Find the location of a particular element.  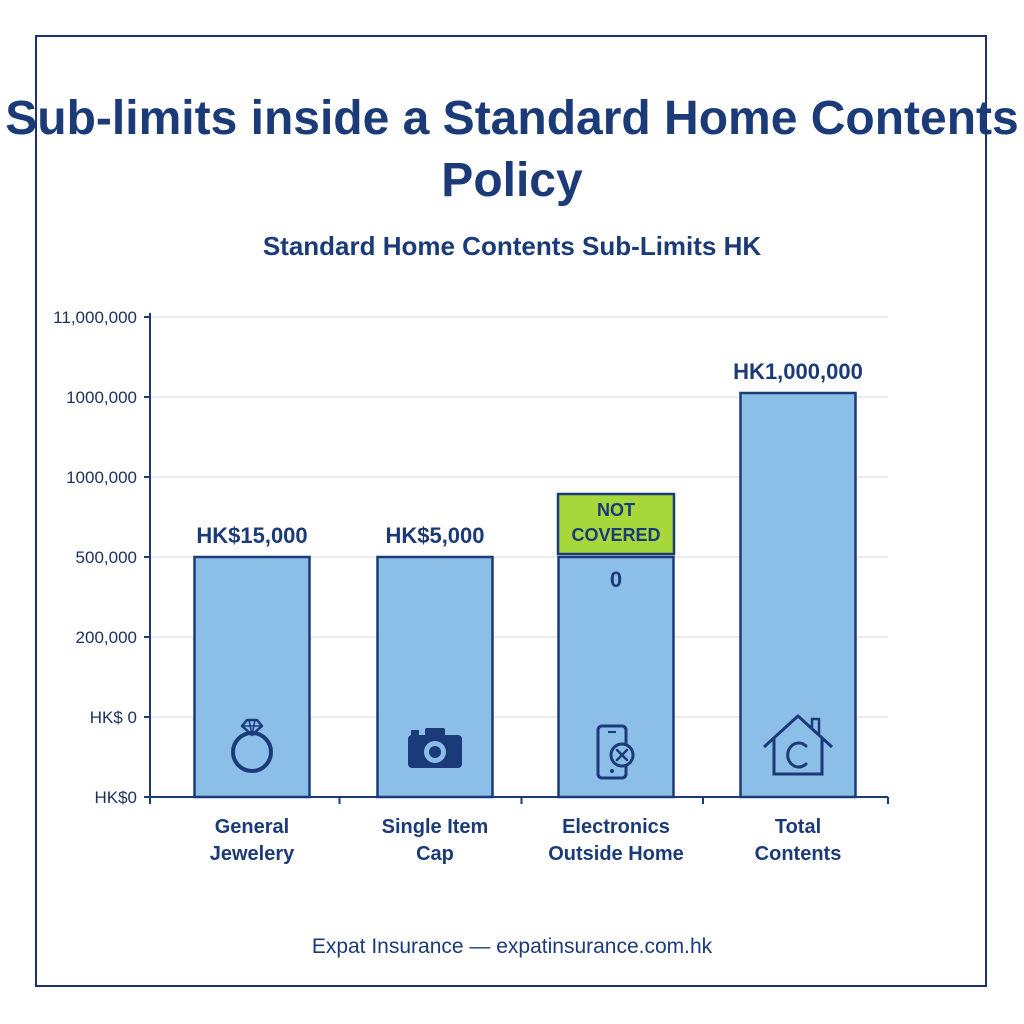

value-label: HK1,000,000 is located at coordinates (798, 371).